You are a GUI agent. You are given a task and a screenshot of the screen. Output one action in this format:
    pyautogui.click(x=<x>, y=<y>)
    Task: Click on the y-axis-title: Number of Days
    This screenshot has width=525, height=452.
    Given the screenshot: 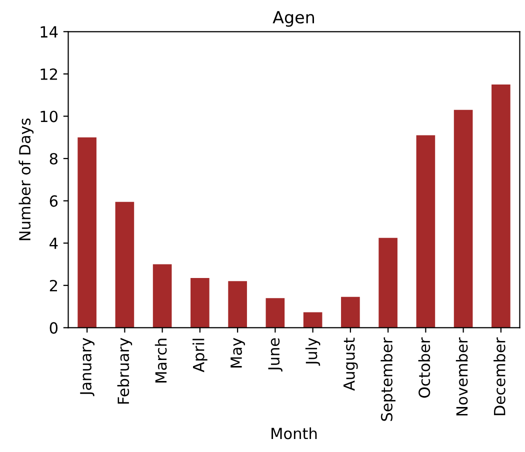 What is the action you would take?
    pyautogui.click(x=26, y=179)
    